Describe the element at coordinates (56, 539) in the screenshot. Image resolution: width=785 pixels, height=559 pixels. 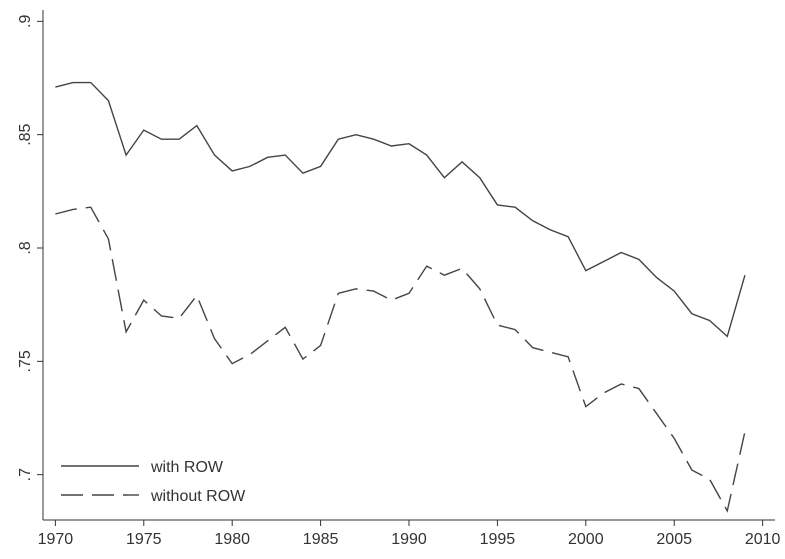
I see `x-tick-label: 1970` at that location.